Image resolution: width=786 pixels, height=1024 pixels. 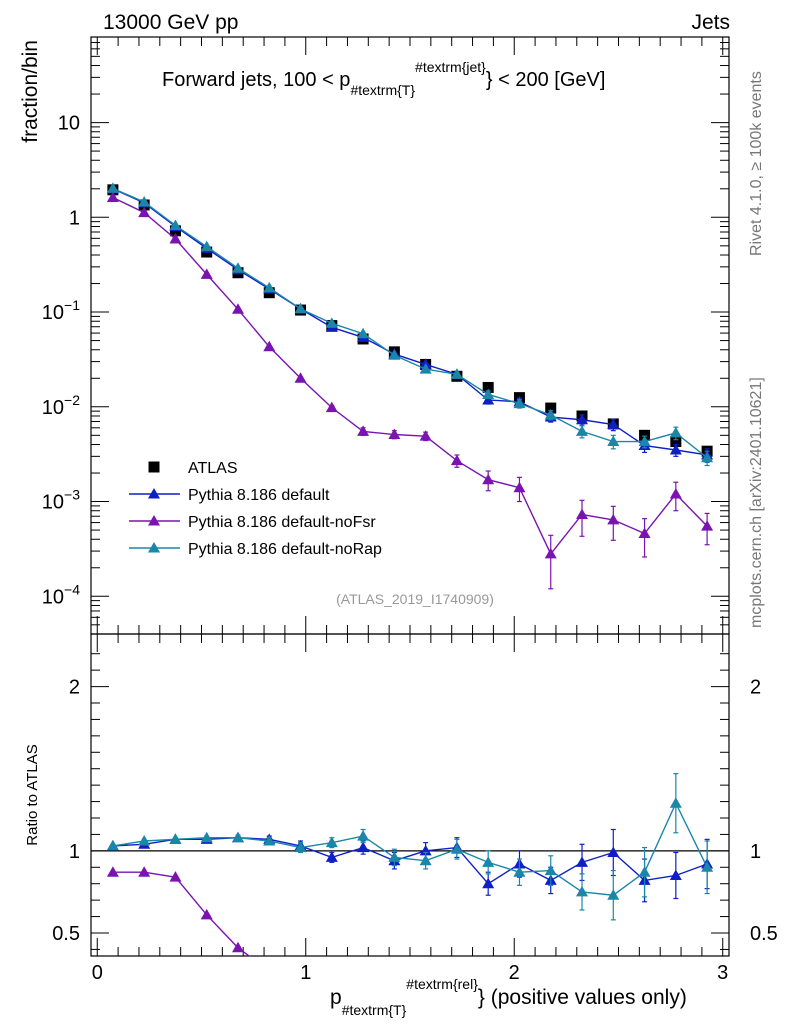 I want to click on legend-label: Pythia 8.186 default-noRap, so click(x=285, y=549).